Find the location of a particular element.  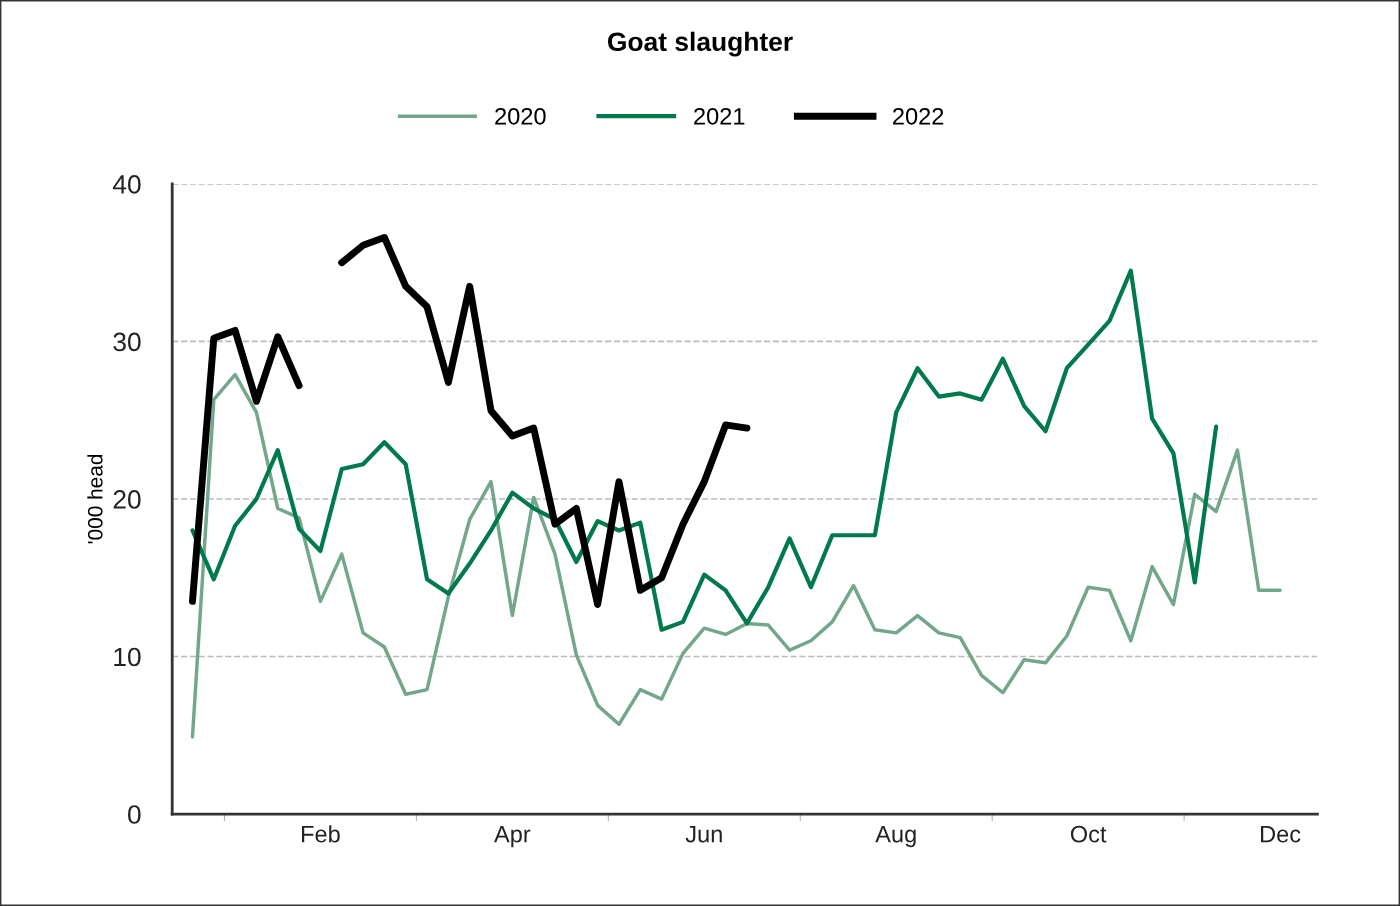

legend-label: 2022 is located at coordinates (918, 116).